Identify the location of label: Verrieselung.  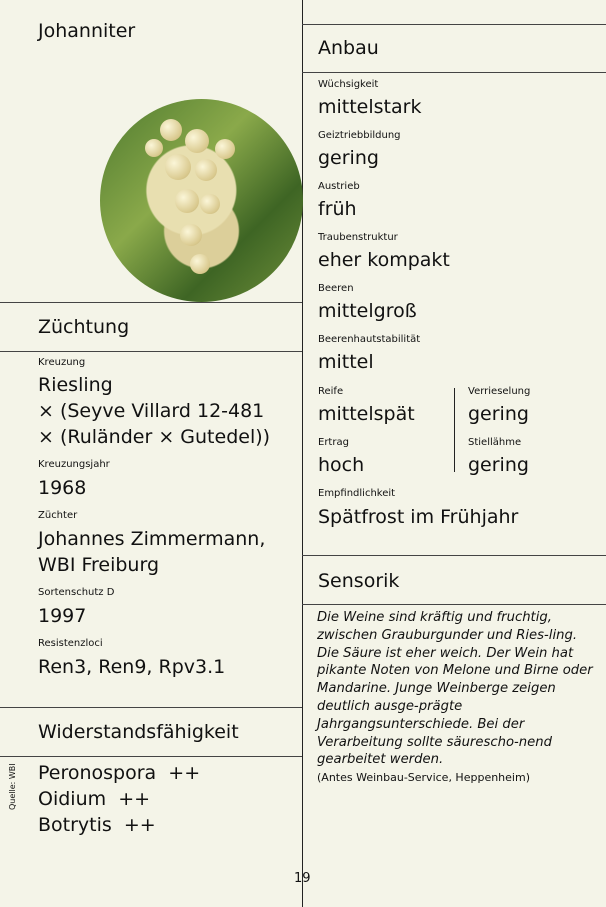
(499, 391).